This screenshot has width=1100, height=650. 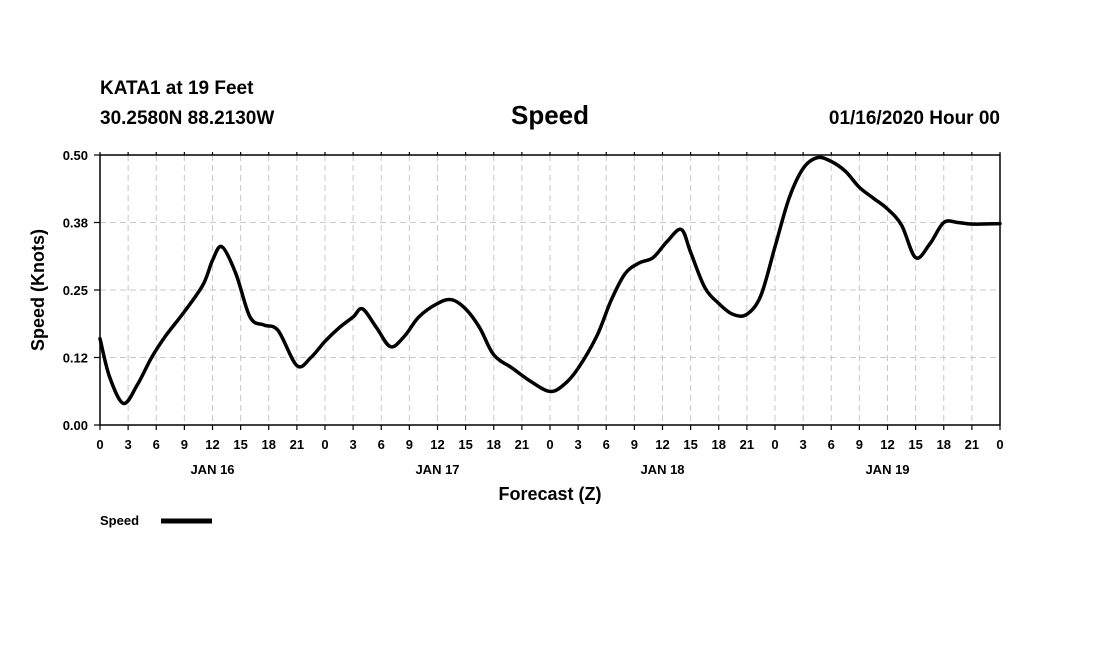 I want to click on y-tick-label: 0.12, so click(x=75, y=358).